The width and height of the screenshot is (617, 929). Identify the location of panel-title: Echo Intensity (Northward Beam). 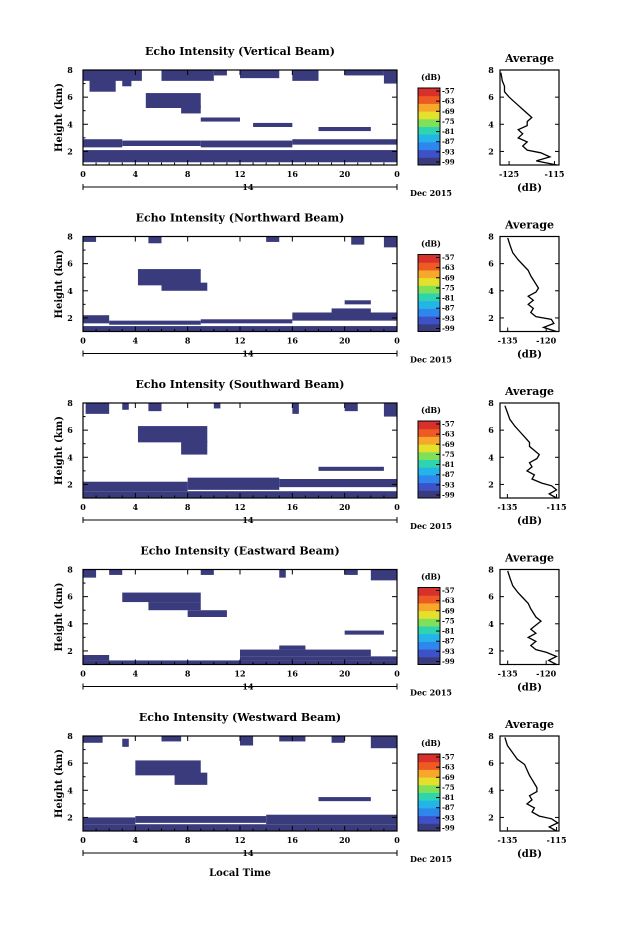
(240, 218).